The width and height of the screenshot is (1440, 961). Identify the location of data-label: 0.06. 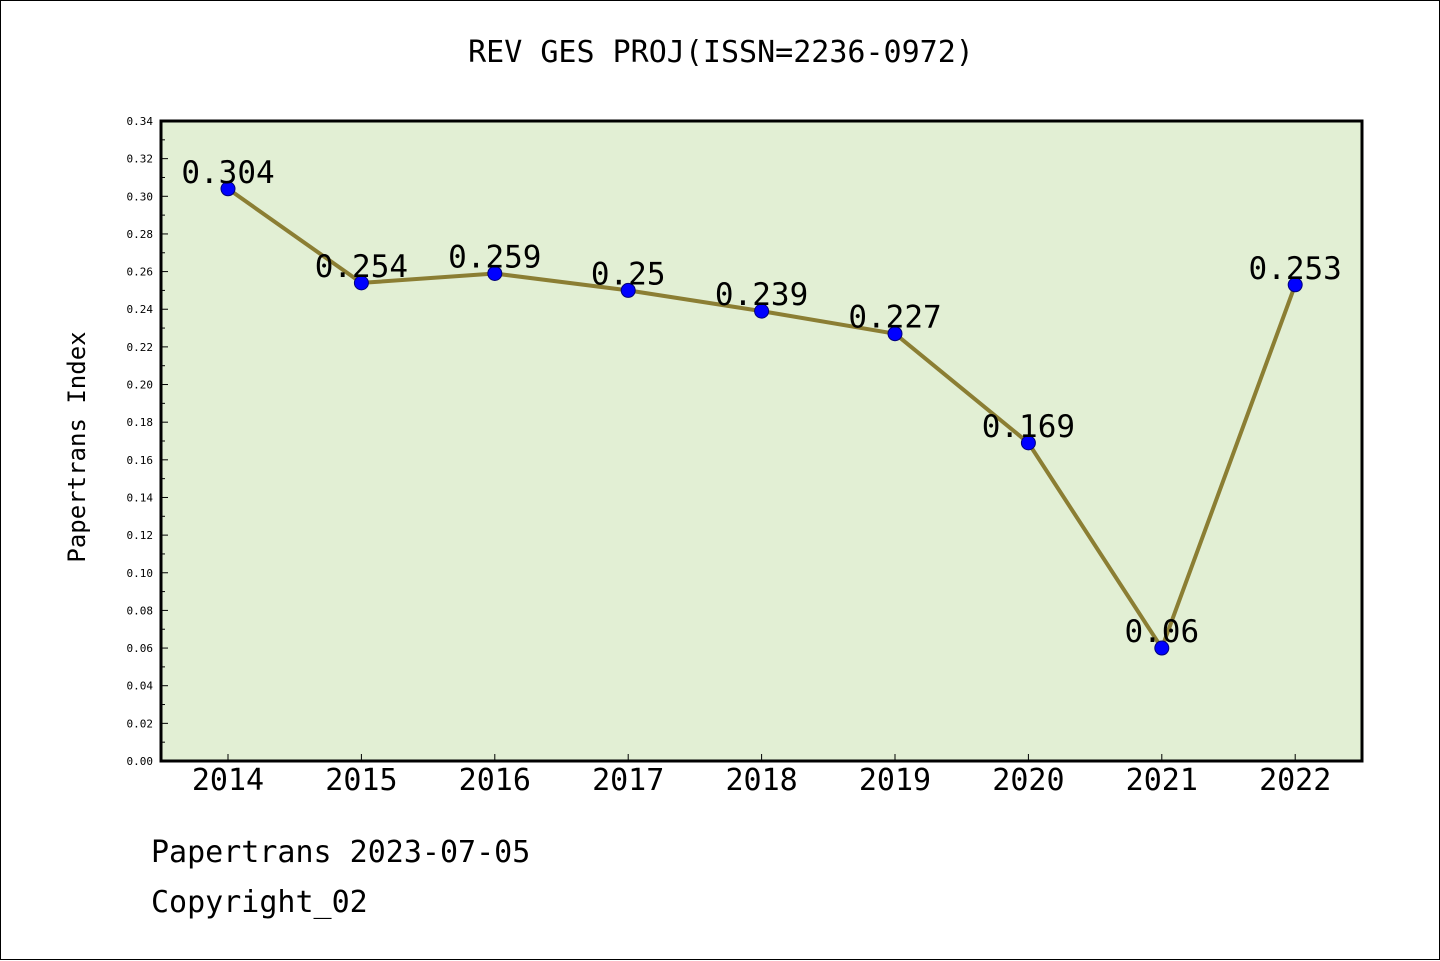
(1161, 632).